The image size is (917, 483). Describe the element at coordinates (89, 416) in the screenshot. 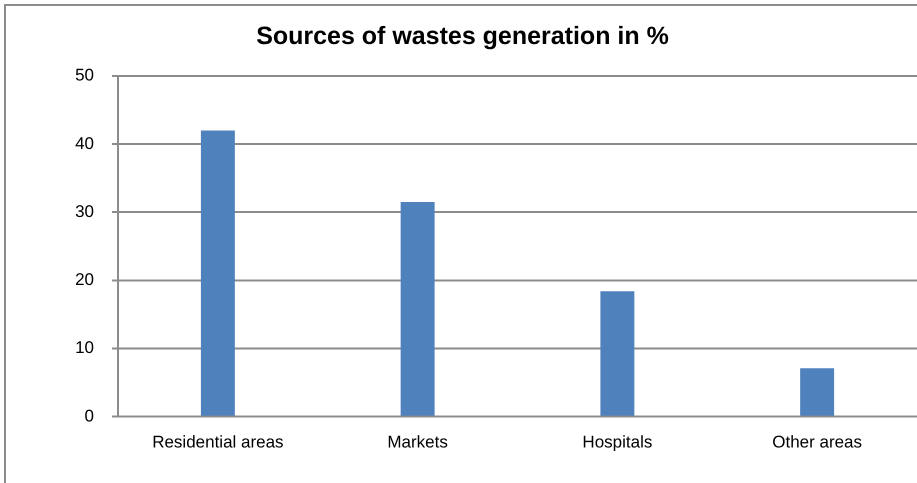

I see `y-tick-label: 0` at that location.